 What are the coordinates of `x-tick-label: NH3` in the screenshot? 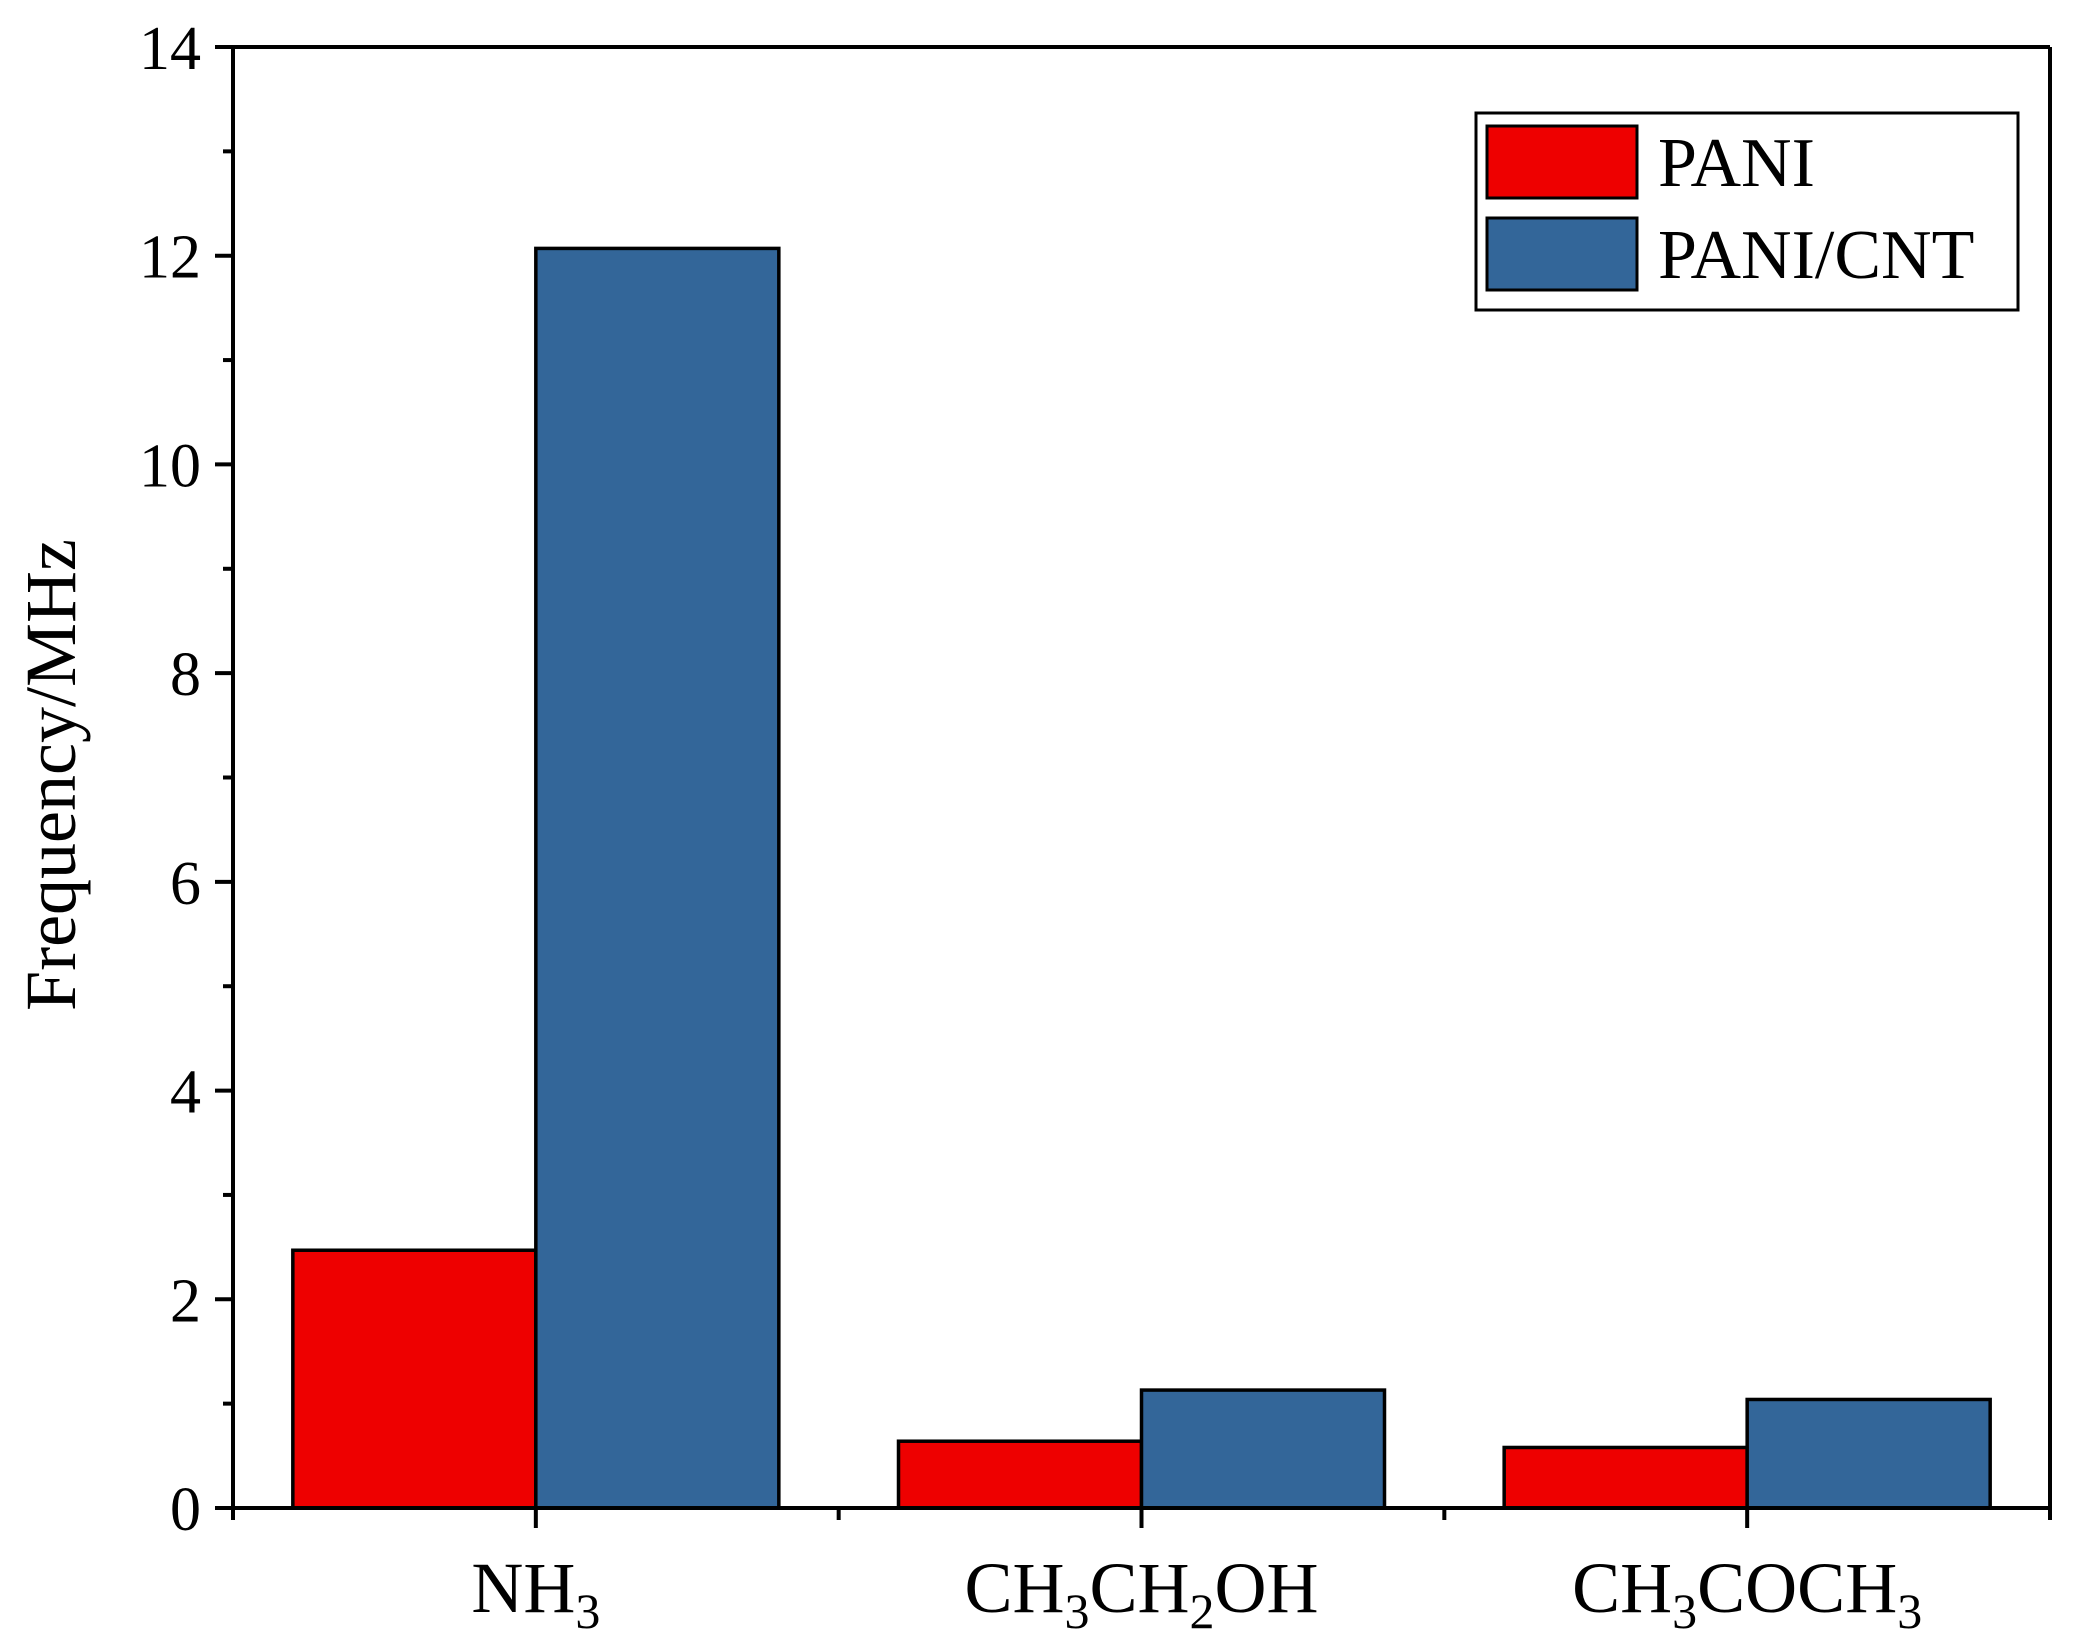 It's located at (535, 1593).